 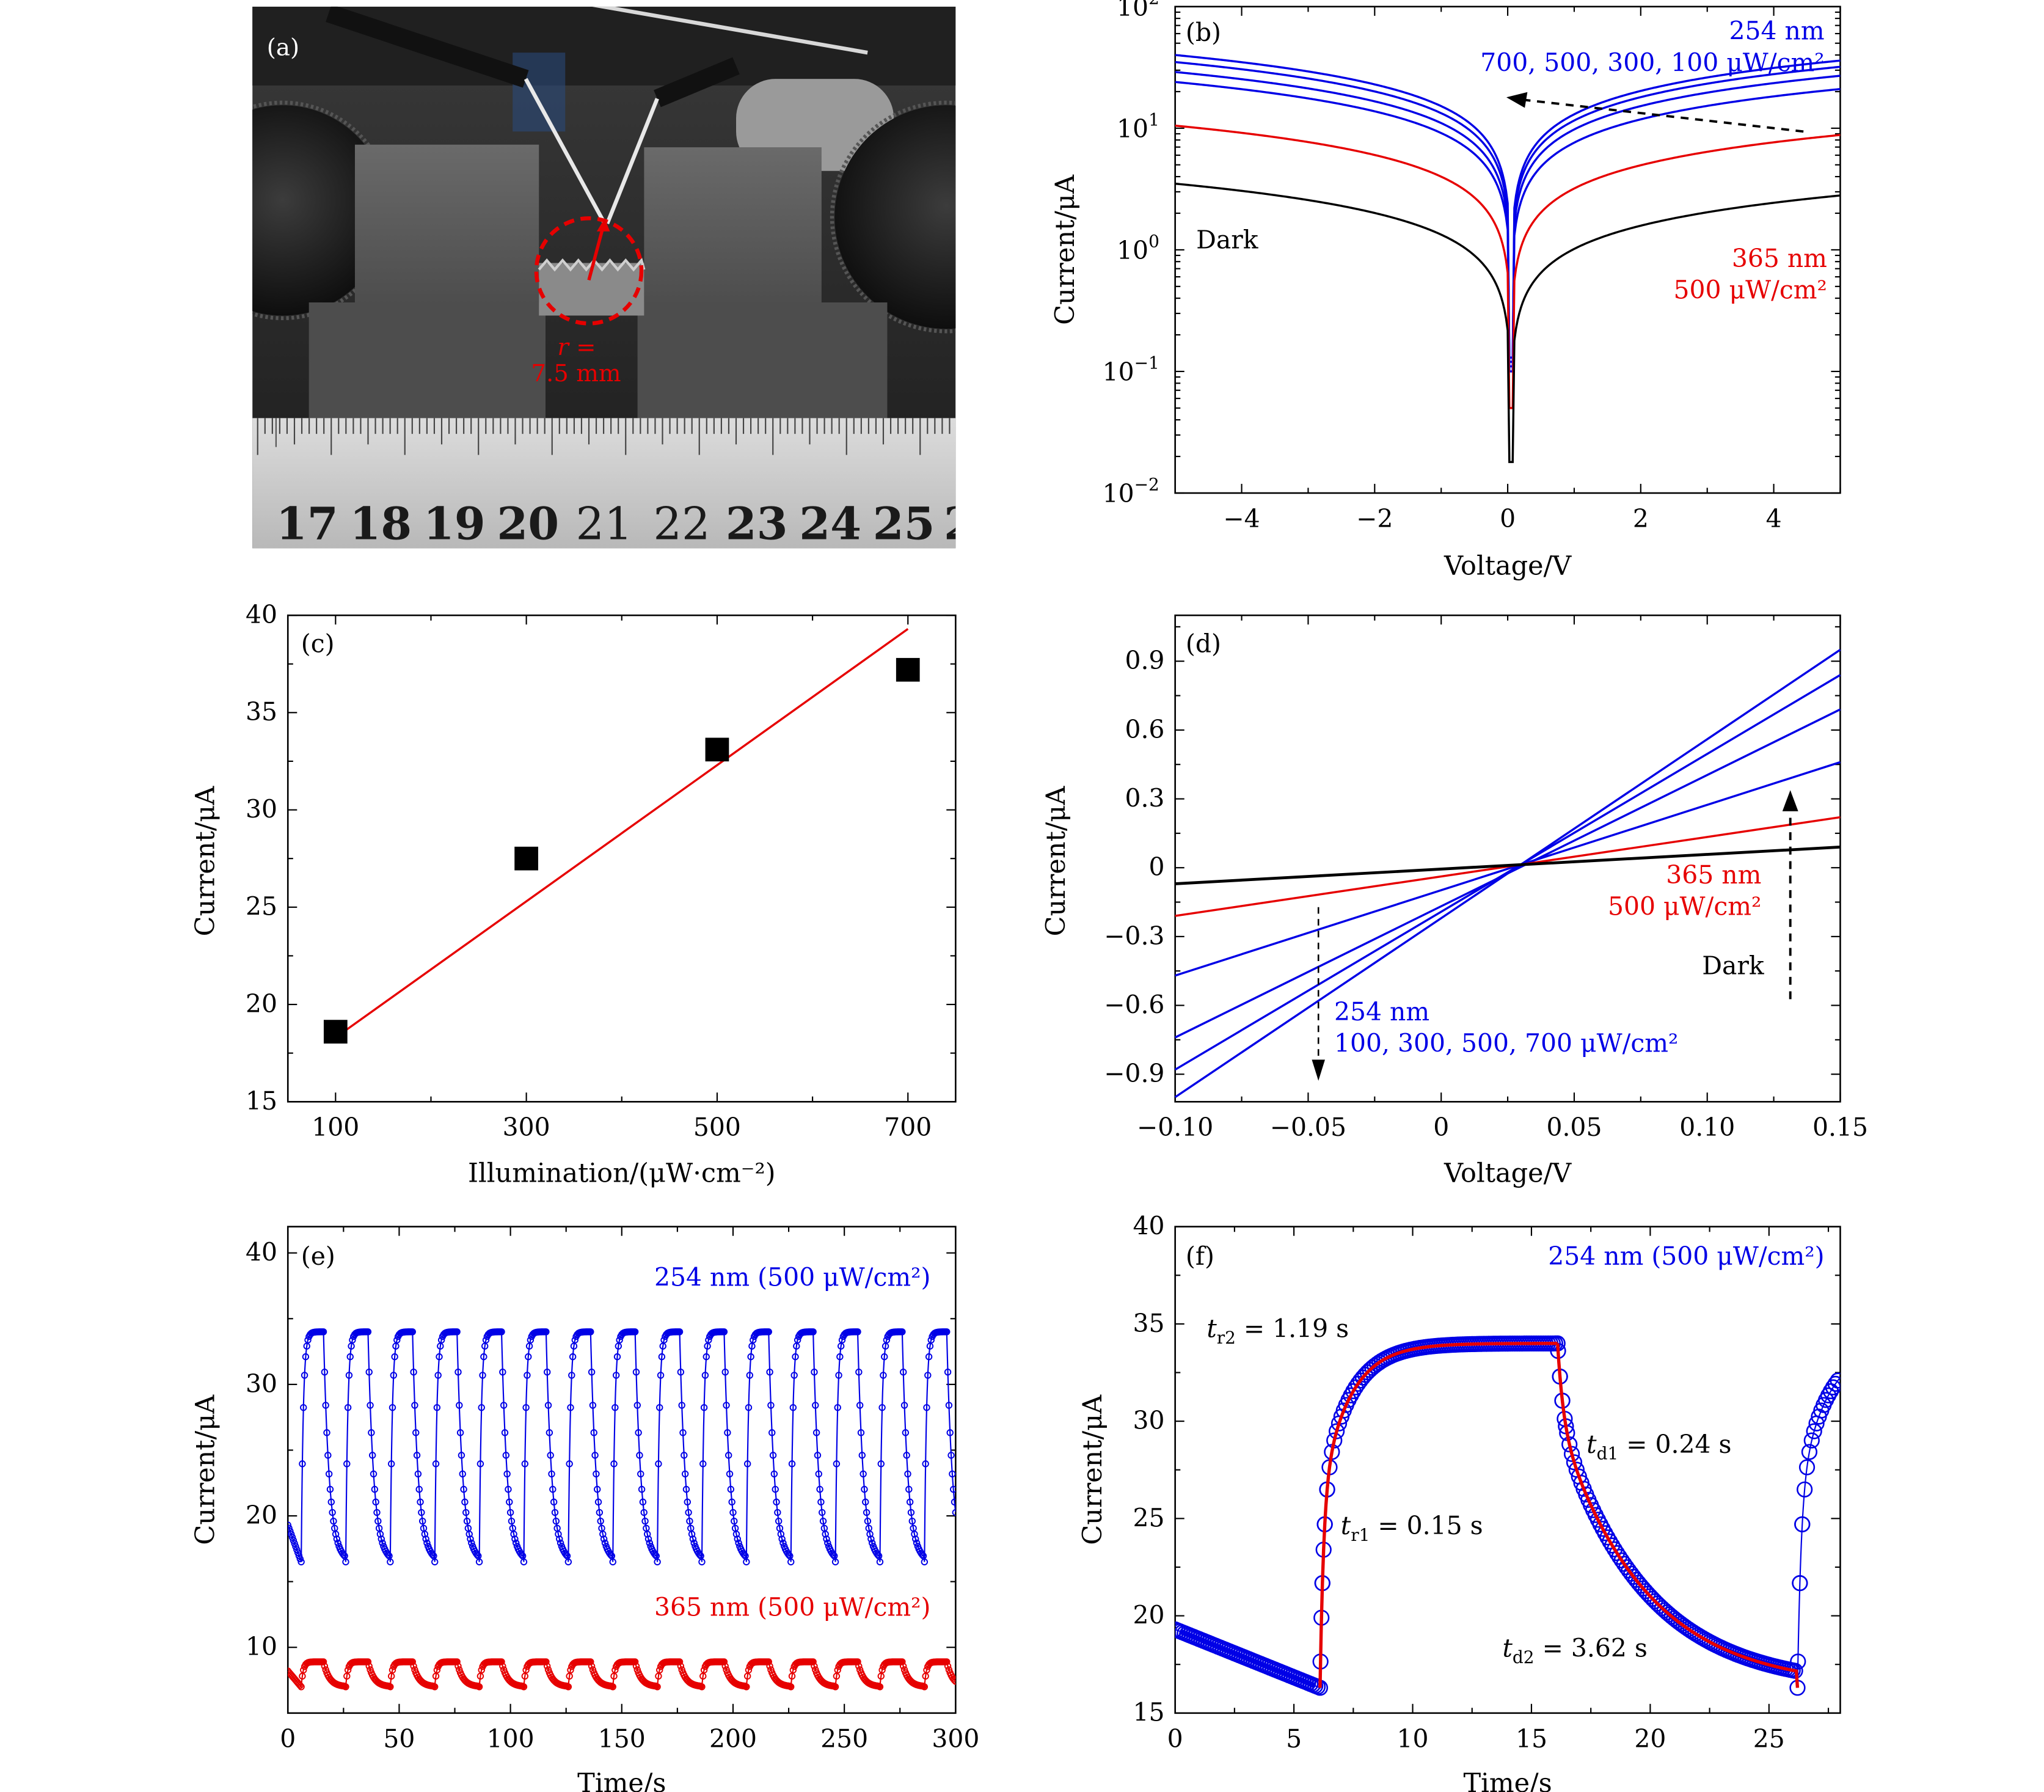 What do you see at coordinates (283, 47) in the screenshot?
I see `panel-a-label: (a)` at bounding box center [283, 47].